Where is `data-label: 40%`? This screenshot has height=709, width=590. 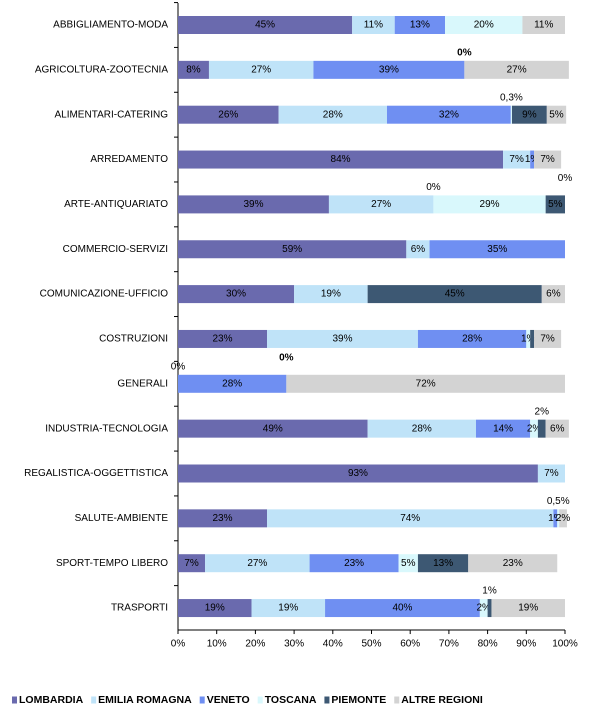
data-label: 40% is located at coordinates (402, 608).